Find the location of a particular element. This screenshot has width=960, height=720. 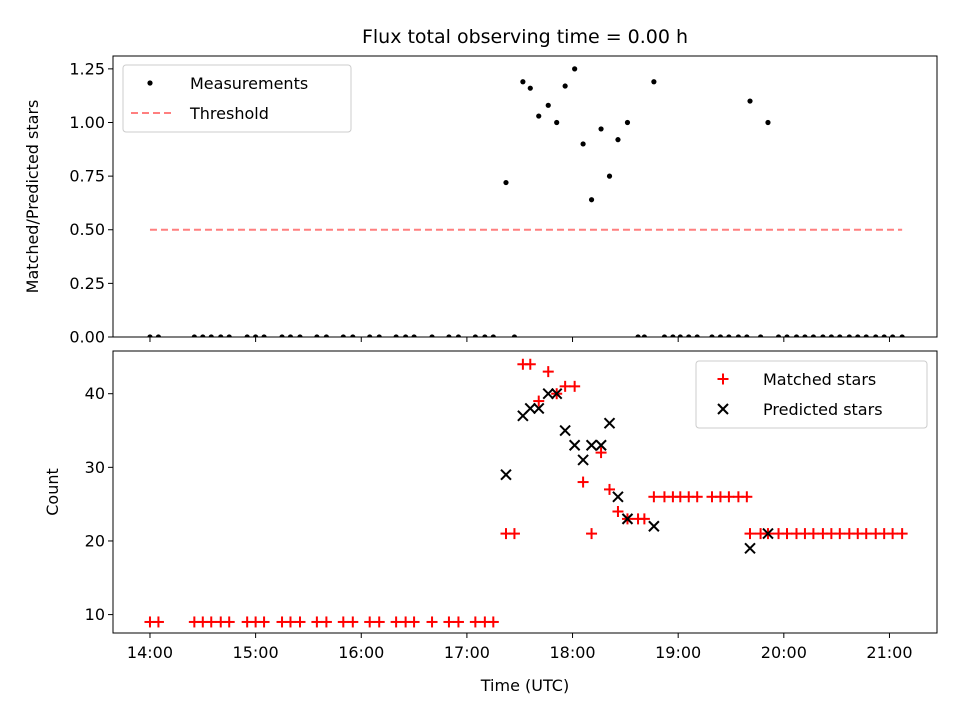

x-tick-label: 14:00 is located at coordinates (150, 652).